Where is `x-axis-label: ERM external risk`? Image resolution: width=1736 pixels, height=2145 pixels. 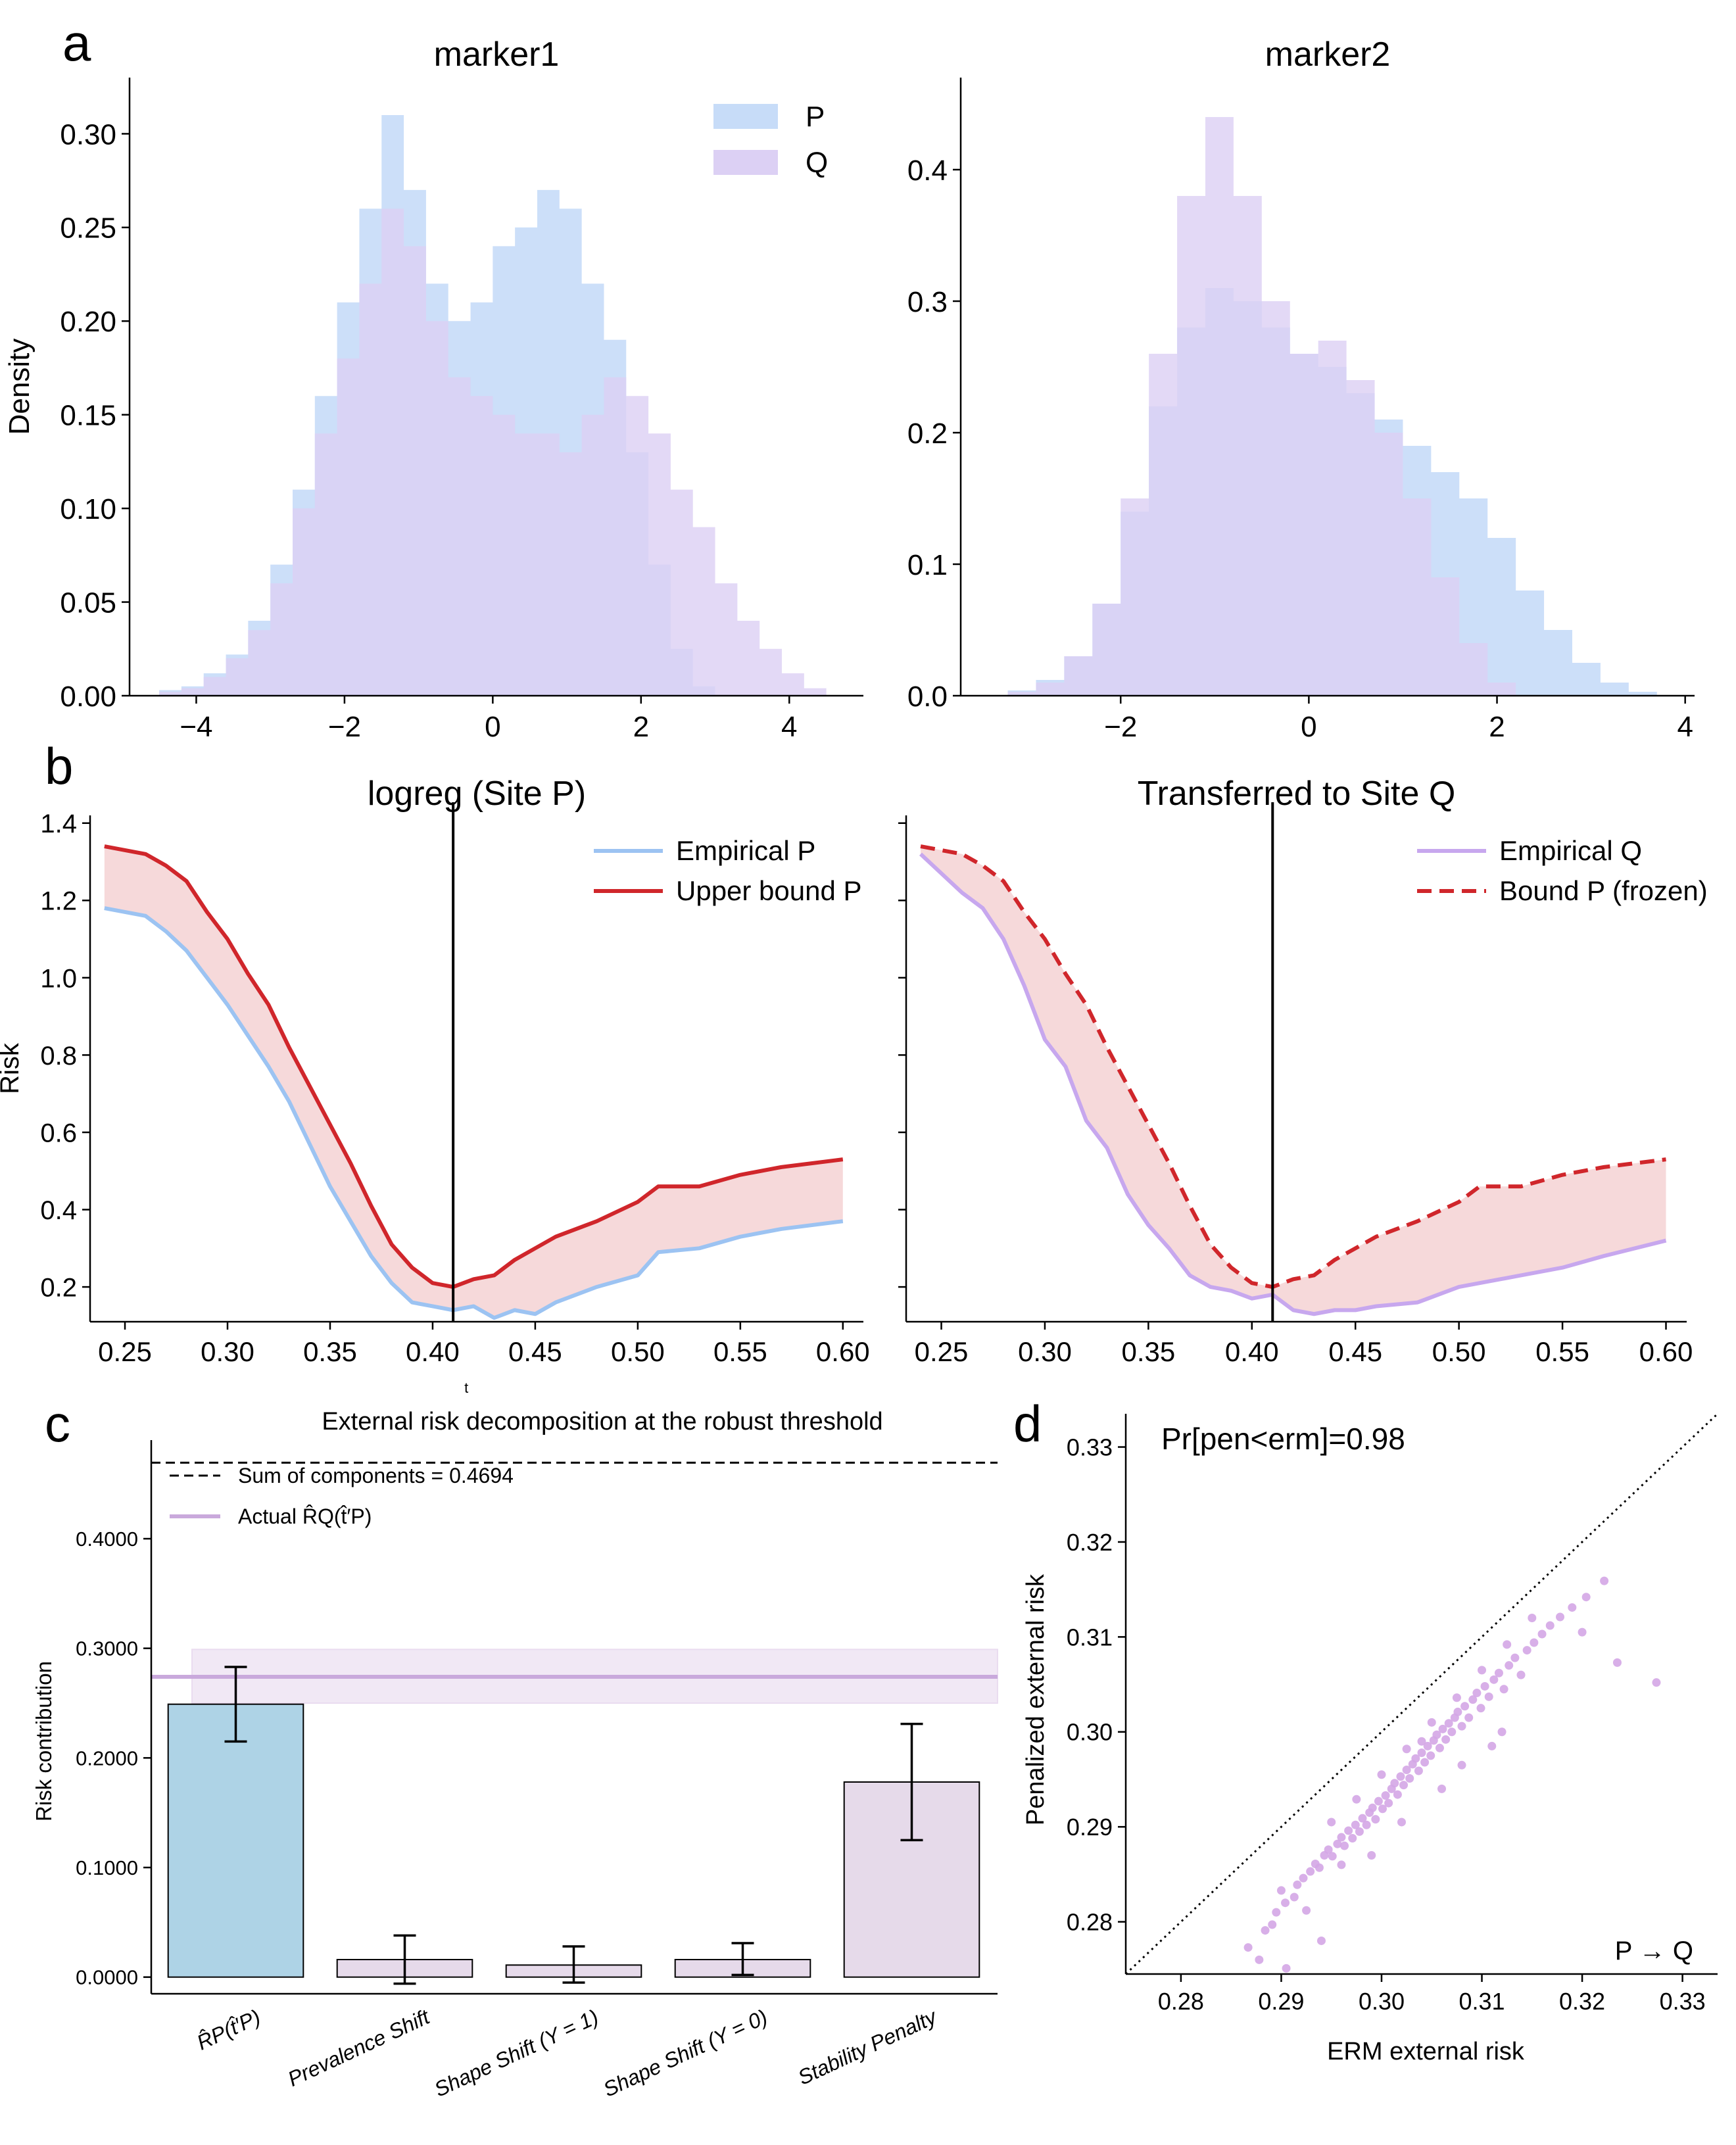 x-axis-label: ERM external risk is located at coordinates (1426, 2051).